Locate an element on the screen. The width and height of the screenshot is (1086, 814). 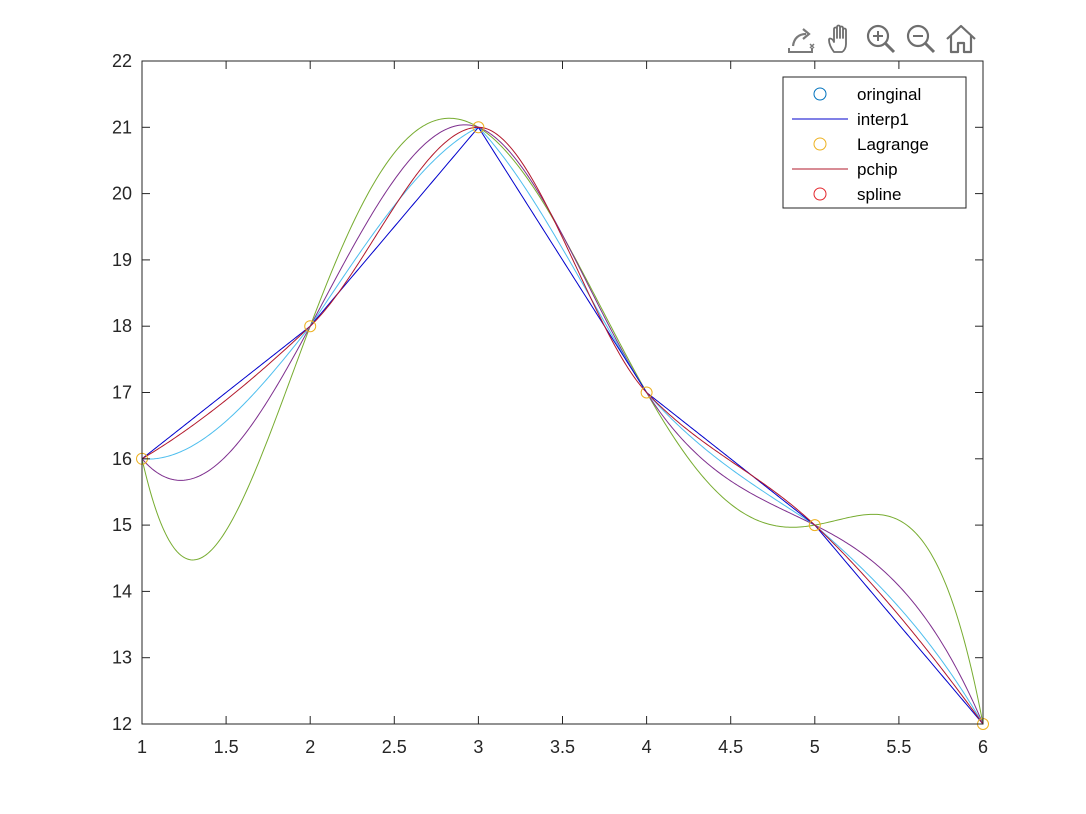
pan-button is located at coordinates (841, 39).